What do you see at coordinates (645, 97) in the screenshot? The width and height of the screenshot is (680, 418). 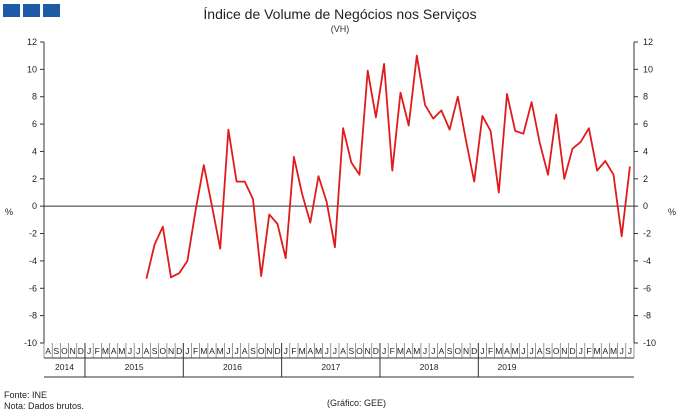 I see `y-tick-label-right: 8` at bounding box center [645, 97].